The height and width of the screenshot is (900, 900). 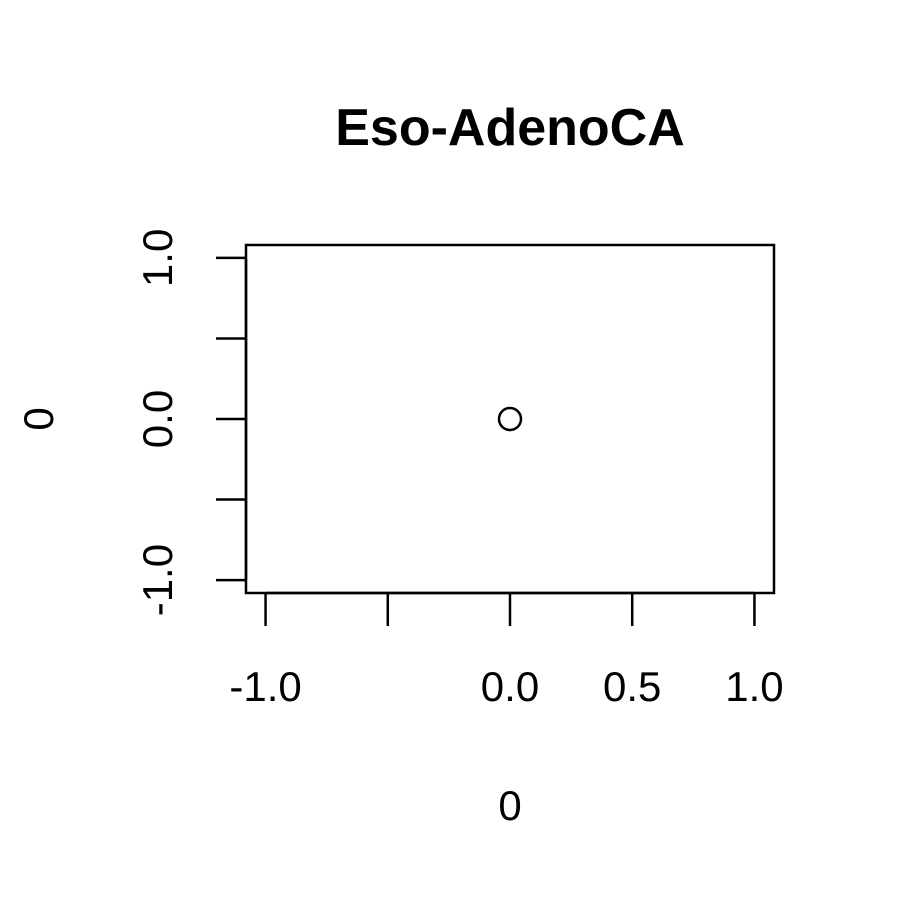 What do you see at coordinates (157, 258) in the screenshot?
I see `y-tick-label: 1.0` at bounding box center [157, 258].